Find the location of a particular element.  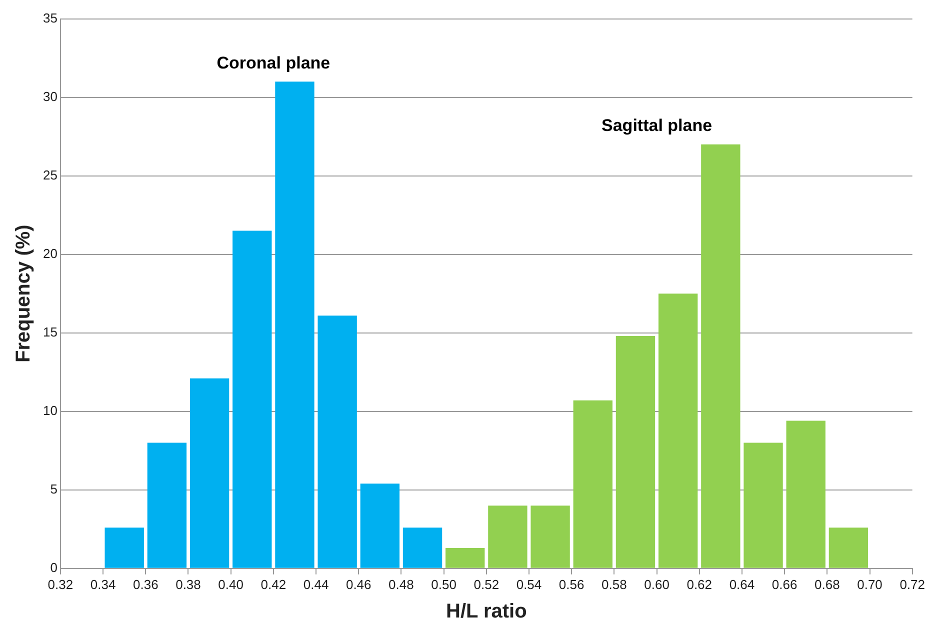

x-tick-label: 0.54 is located at coordinates (529, 584).